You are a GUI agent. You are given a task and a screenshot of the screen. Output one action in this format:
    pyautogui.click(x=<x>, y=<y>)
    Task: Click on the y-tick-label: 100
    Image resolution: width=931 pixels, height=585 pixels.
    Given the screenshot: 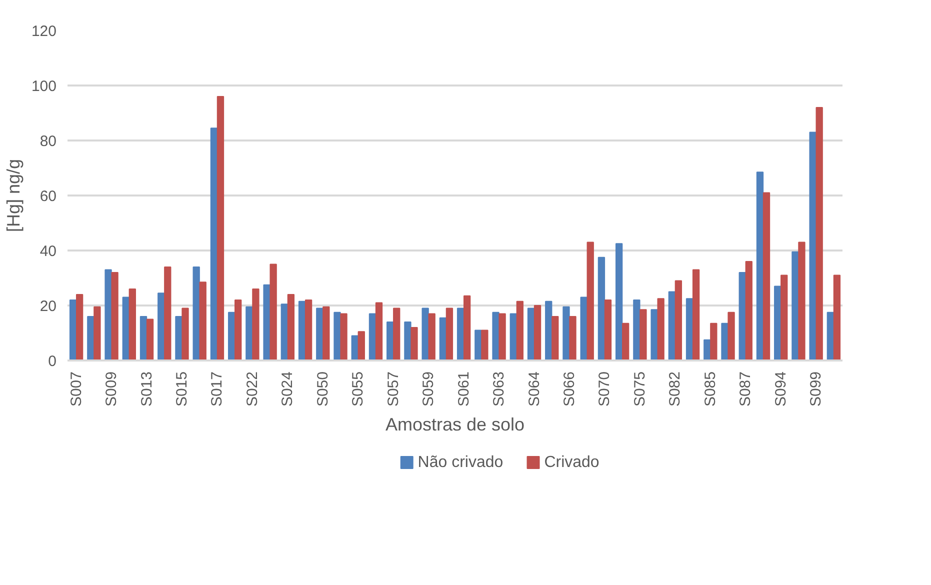 What is the action you would take?
    pyautogui.click(x=44, y=86)
    